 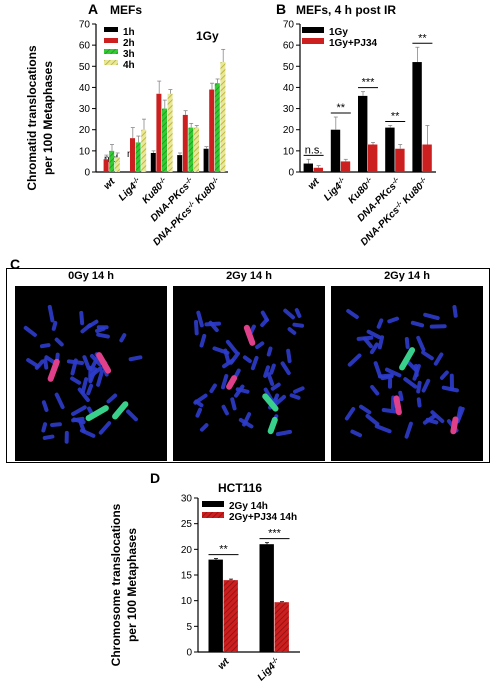 I want to click on panel-b-title: MEFs, 4 h post IR, so click(x=346, y=10).